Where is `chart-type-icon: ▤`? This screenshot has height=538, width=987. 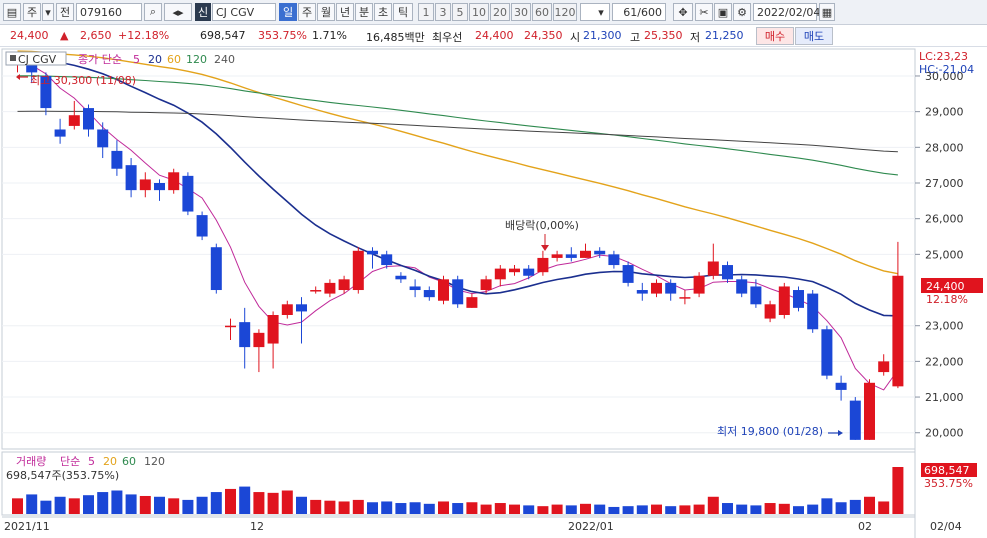
chart-type-icon: ▤ is located at coordinates (12, 12).